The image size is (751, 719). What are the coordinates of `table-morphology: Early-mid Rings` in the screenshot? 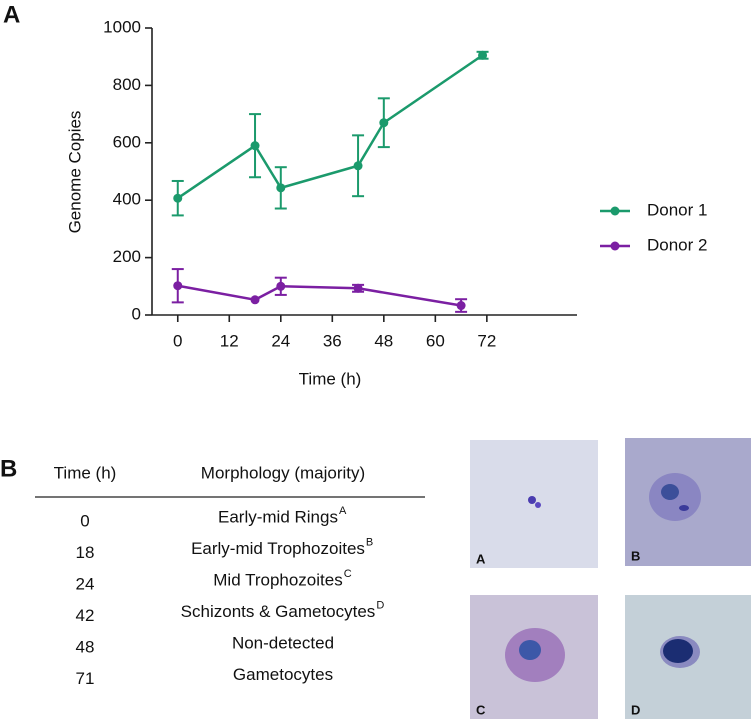 It's located at (278, 516).